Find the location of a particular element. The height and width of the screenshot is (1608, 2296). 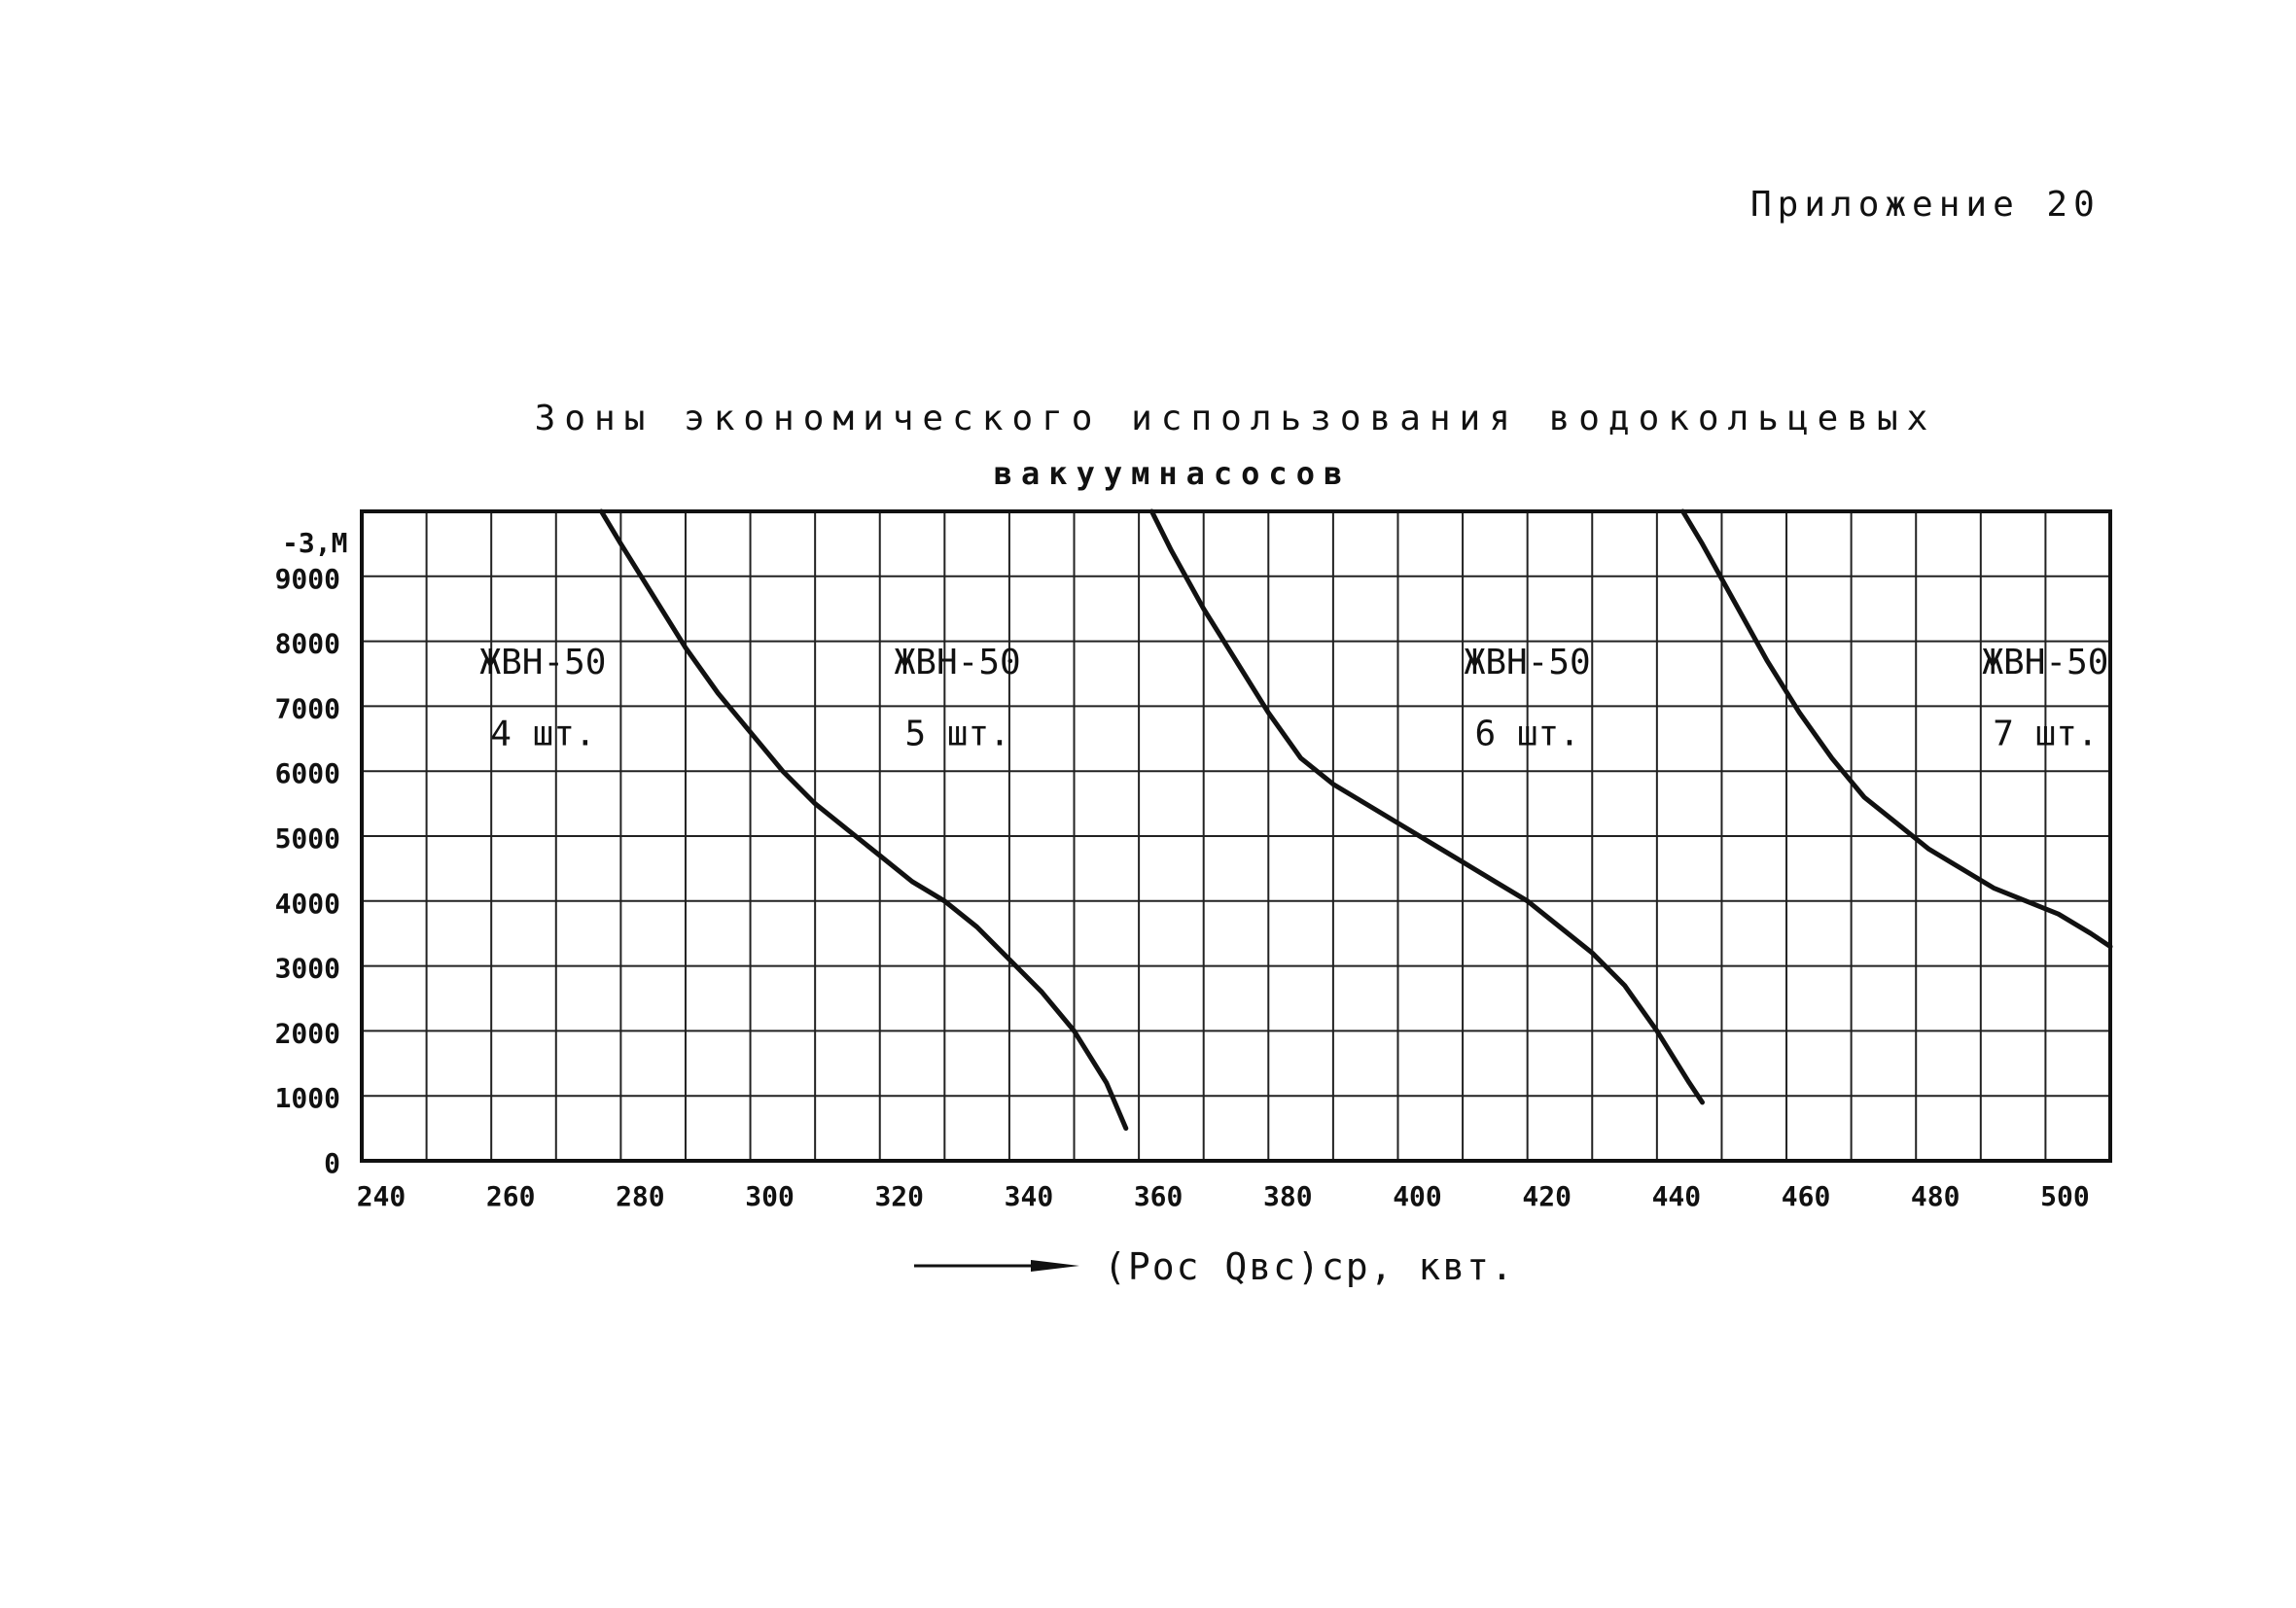

x-tick-label: 280 is located at coordinates (641, 1196).